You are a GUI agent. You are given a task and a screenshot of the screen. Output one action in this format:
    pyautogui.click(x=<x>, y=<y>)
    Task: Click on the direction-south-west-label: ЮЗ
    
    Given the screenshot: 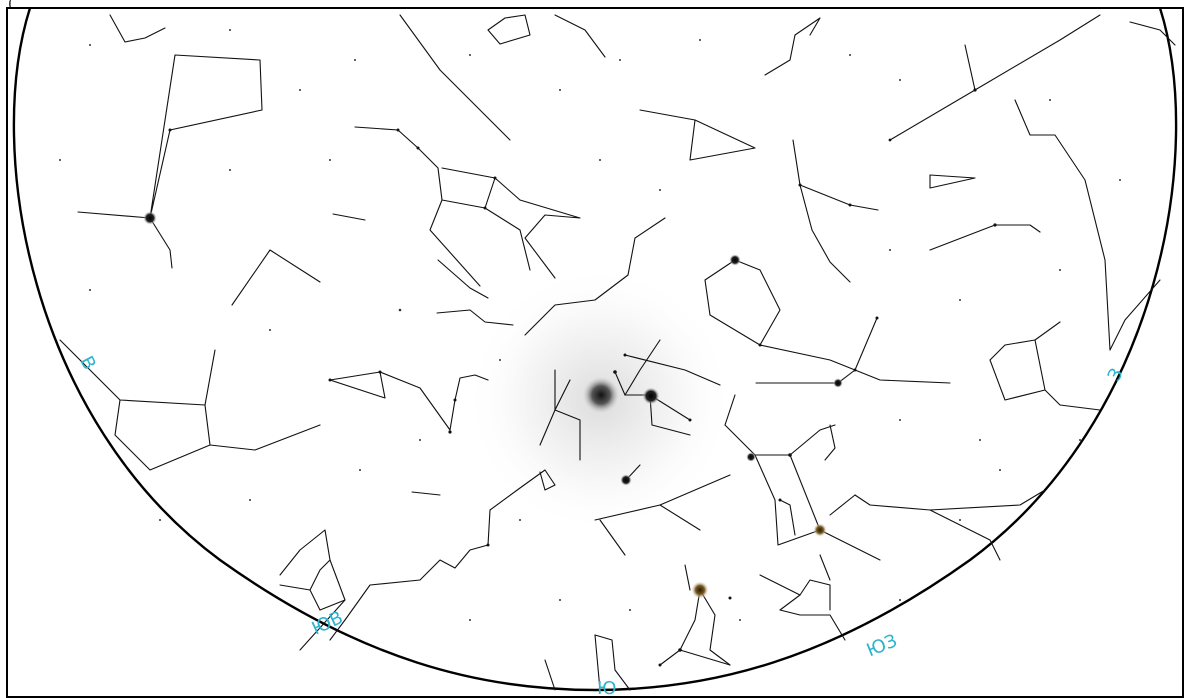 What is the action you would take?
    pyautogui.click(x=882, y=645)
    